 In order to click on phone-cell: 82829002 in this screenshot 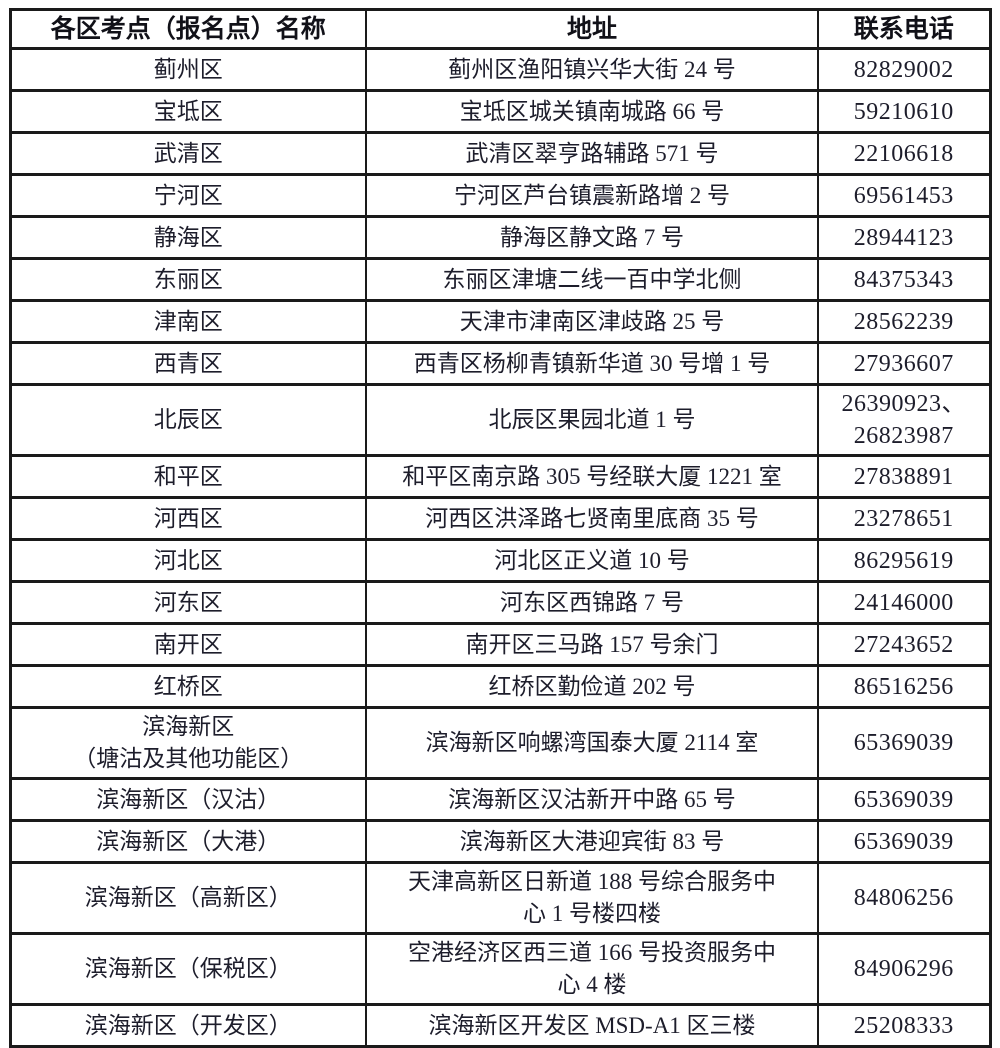, I will do `click(904, 69)`.